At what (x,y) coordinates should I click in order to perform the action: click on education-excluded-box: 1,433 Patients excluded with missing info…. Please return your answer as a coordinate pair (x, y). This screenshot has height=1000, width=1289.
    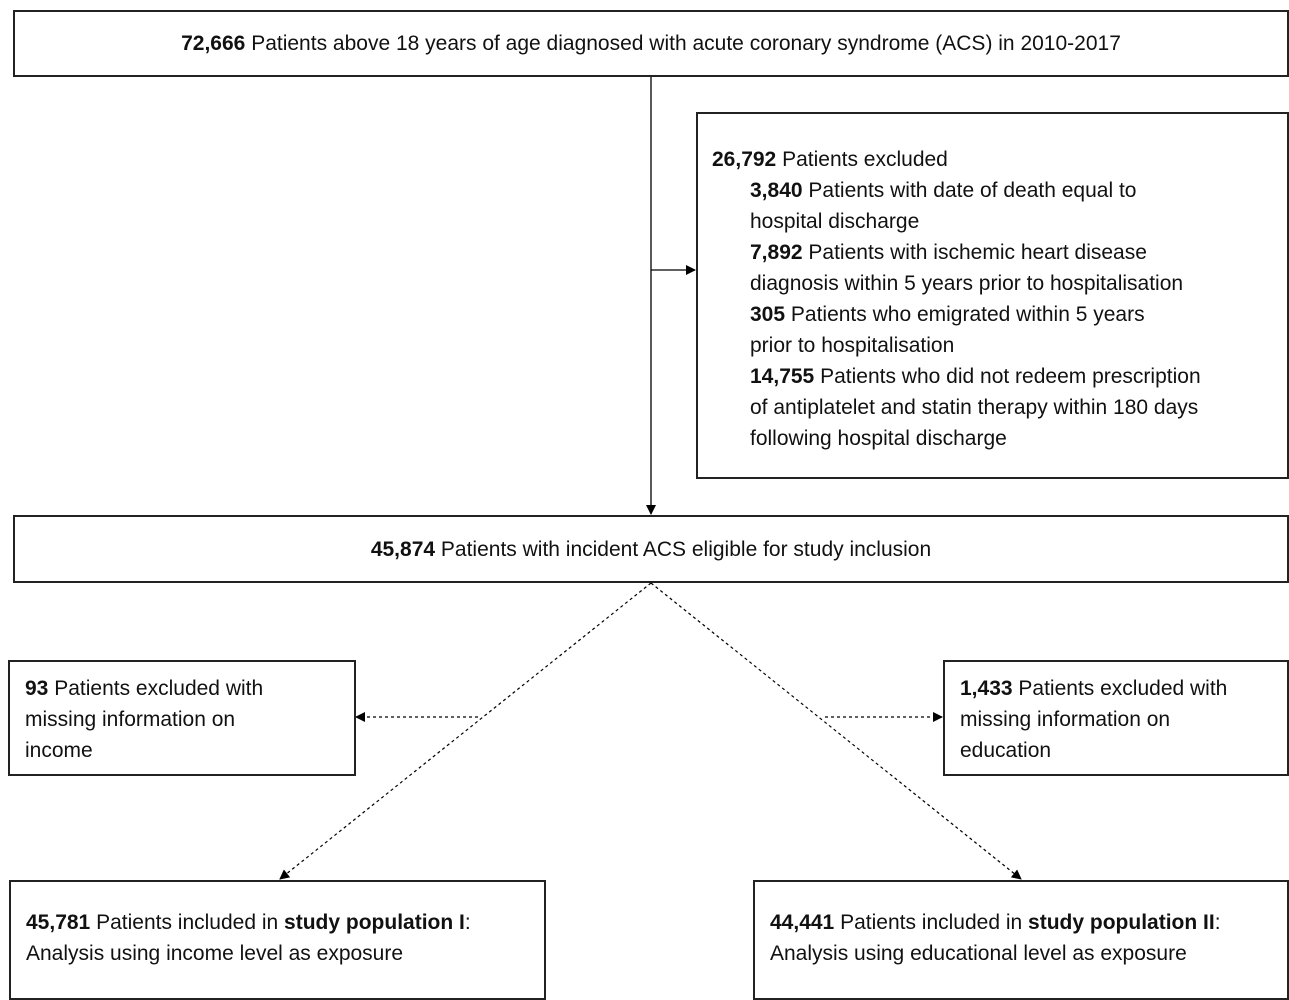
    Looking at the image, I should click on (1116, 718).